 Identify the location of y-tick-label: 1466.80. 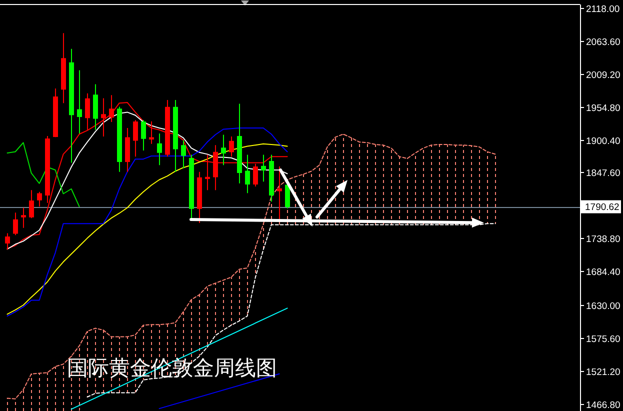
(603, 405).